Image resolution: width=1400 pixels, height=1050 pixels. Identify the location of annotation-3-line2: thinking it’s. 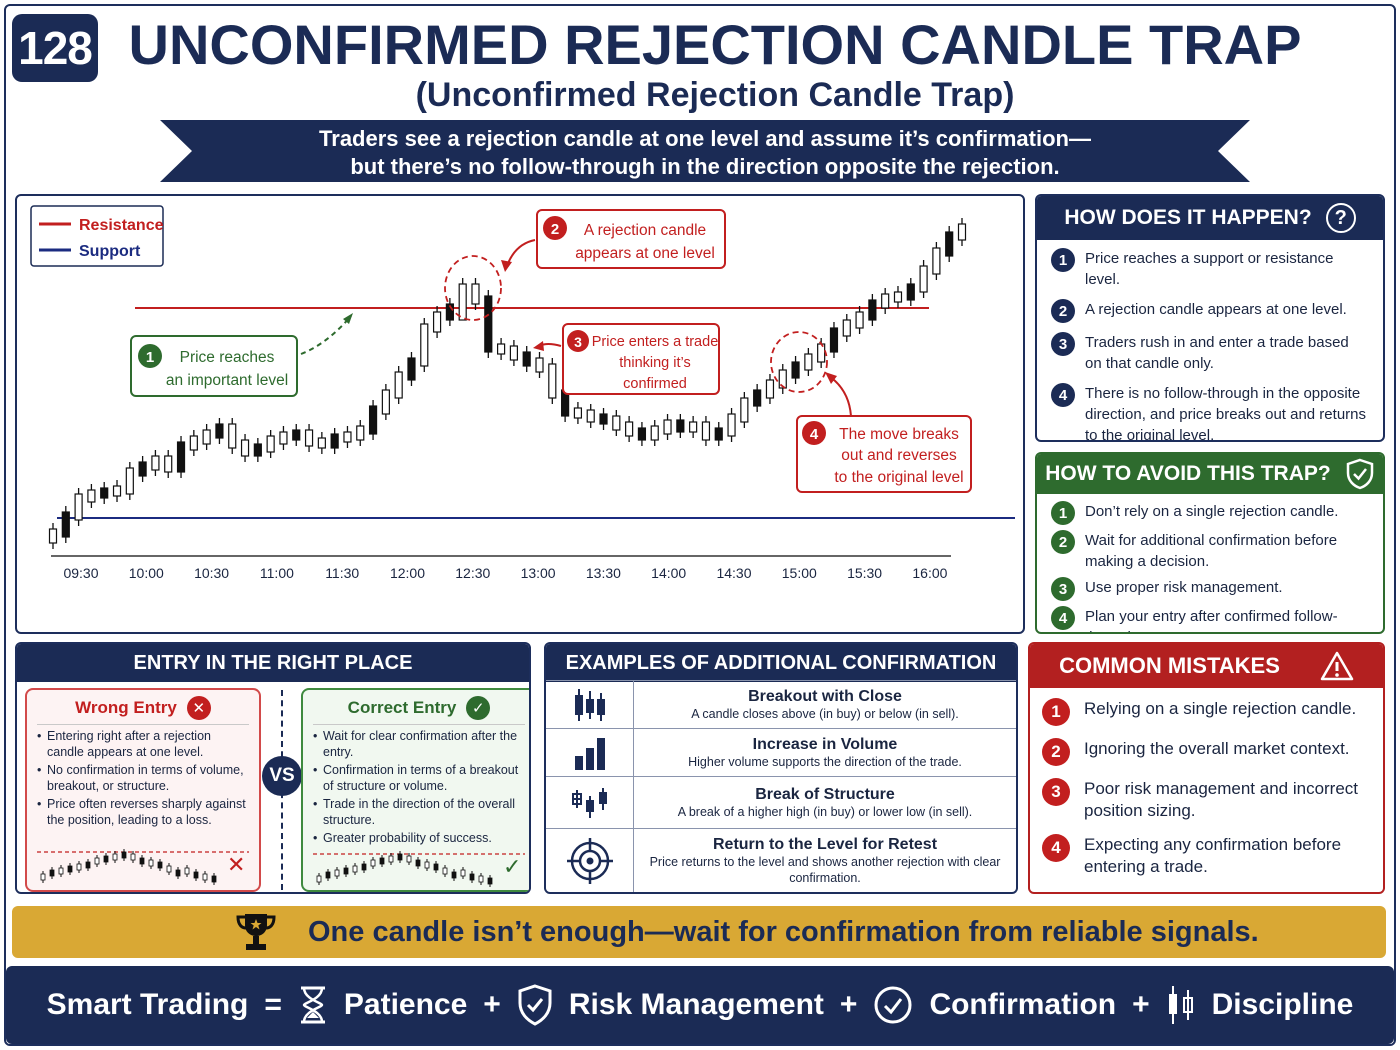
(654, 363).